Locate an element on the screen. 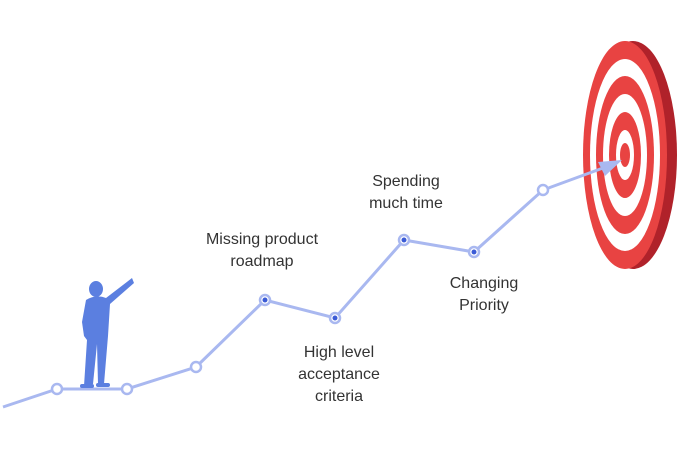  label-line: acceptance is located at coordinates (339, 374).